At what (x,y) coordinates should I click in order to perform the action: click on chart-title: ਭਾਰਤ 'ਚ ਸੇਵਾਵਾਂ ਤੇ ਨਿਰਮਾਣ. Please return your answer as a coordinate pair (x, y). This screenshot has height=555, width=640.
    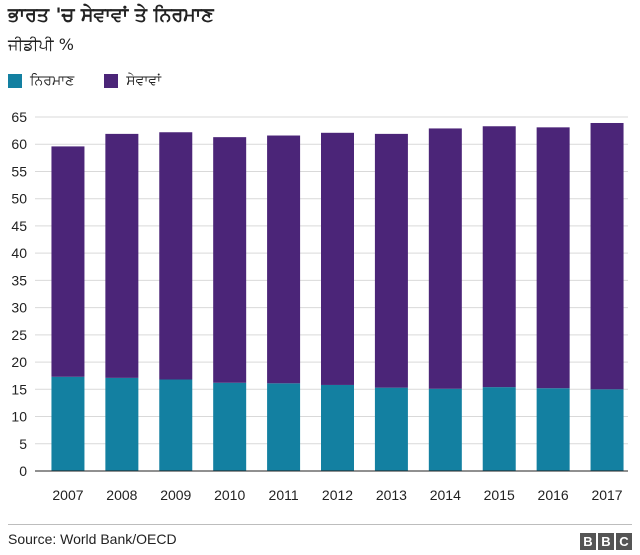
    Looking at the image, I should click on (111, 15).